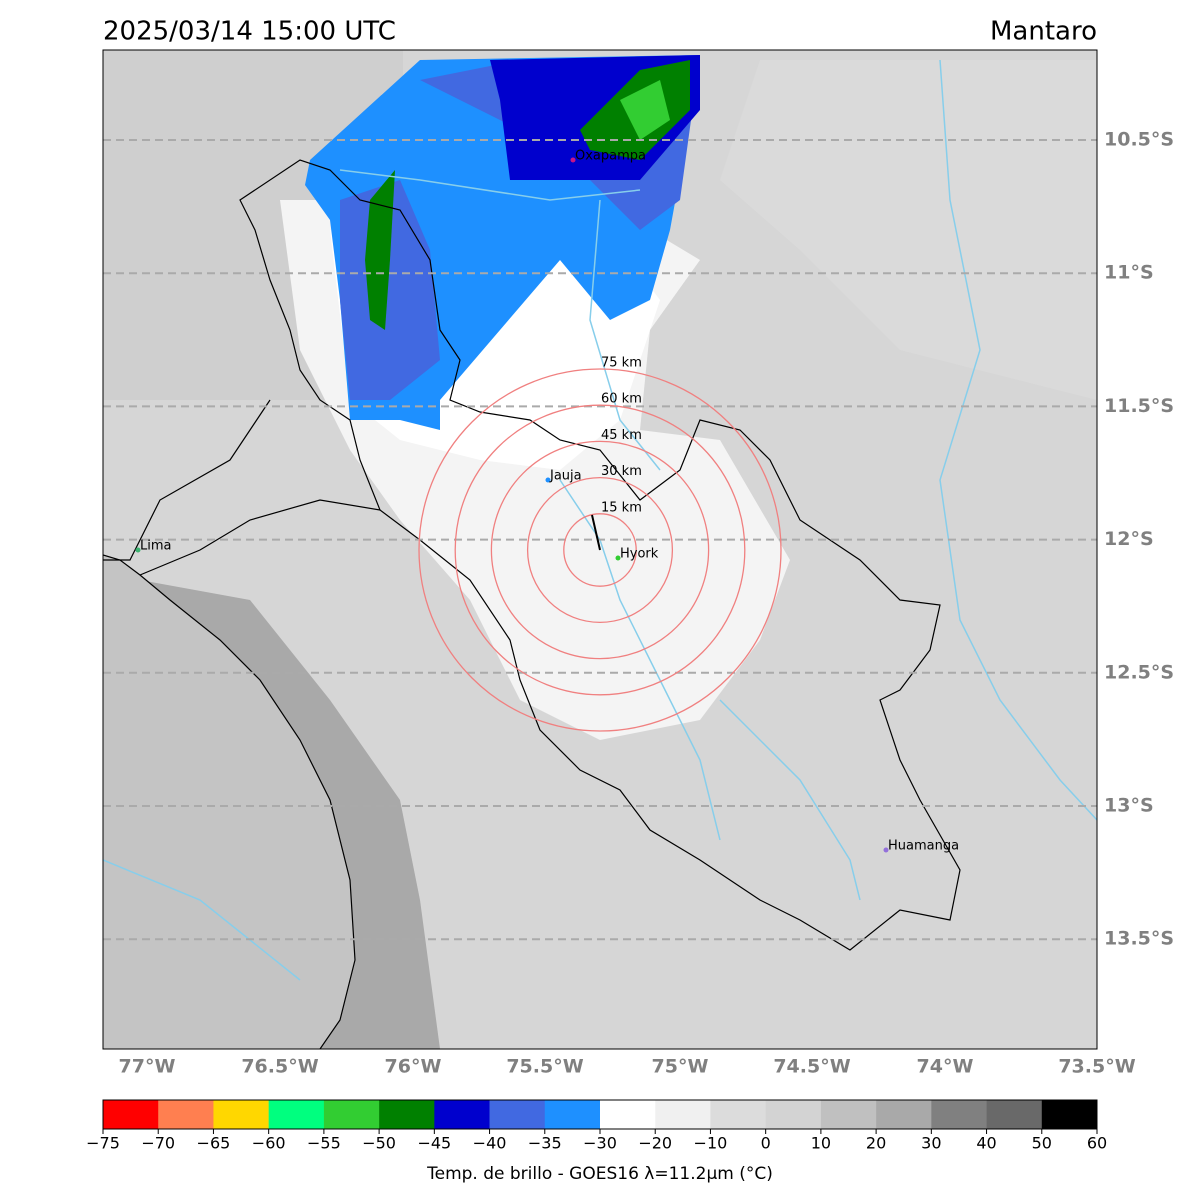 This screenshot has width=1200, height=1204. Describe the element at coordinates (621, 399) in the screenshot. I see `ring-label: 60 km` at that location.